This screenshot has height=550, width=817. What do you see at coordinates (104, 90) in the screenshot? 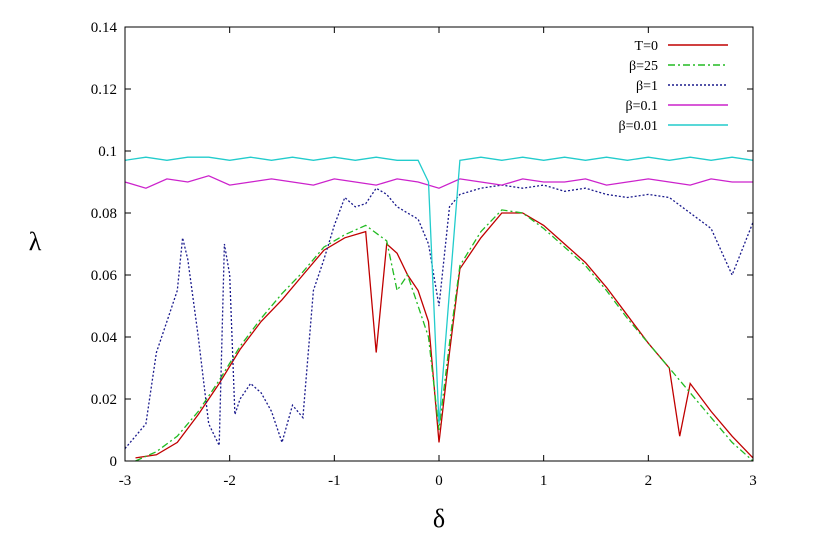
I see `y-tick-label: 0.12` at bounding box center [104, 90].